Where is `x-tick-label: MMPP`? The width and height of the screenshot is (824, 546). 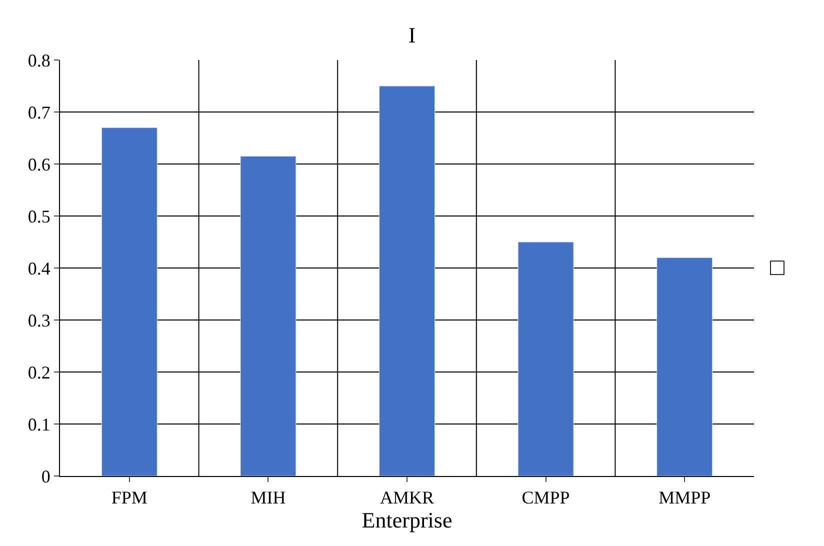 x-tick-label: MMPP is located at coordinates (684, 498).